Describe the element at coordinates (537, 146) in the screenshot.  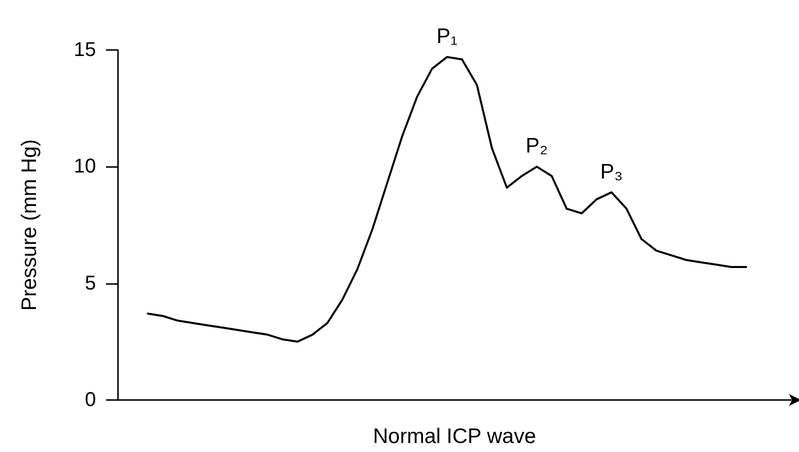
I see `annotation: P₂` at that location.